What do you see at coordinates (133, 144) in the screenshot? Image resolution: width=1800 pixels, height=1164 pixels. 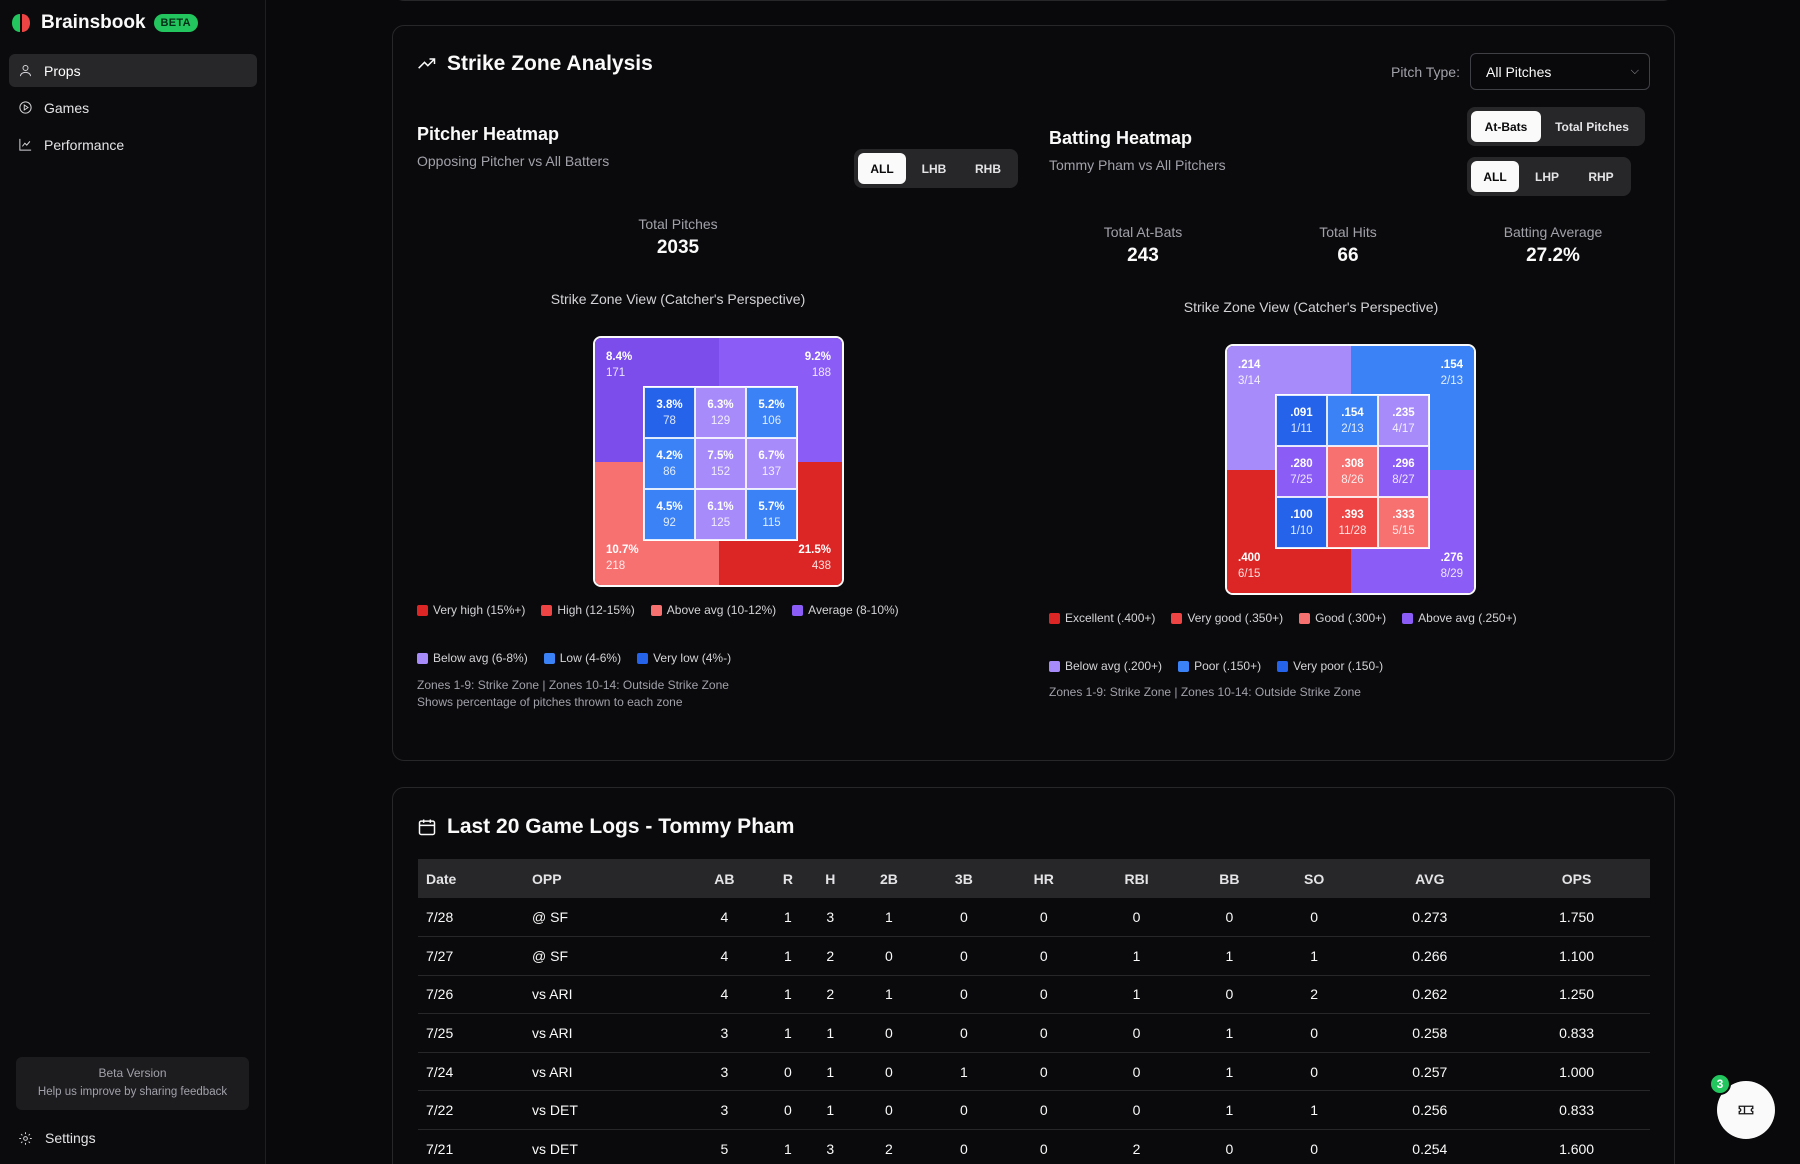 I see `sidebar-item-performance: Performance` at bounding box center [133, 144].